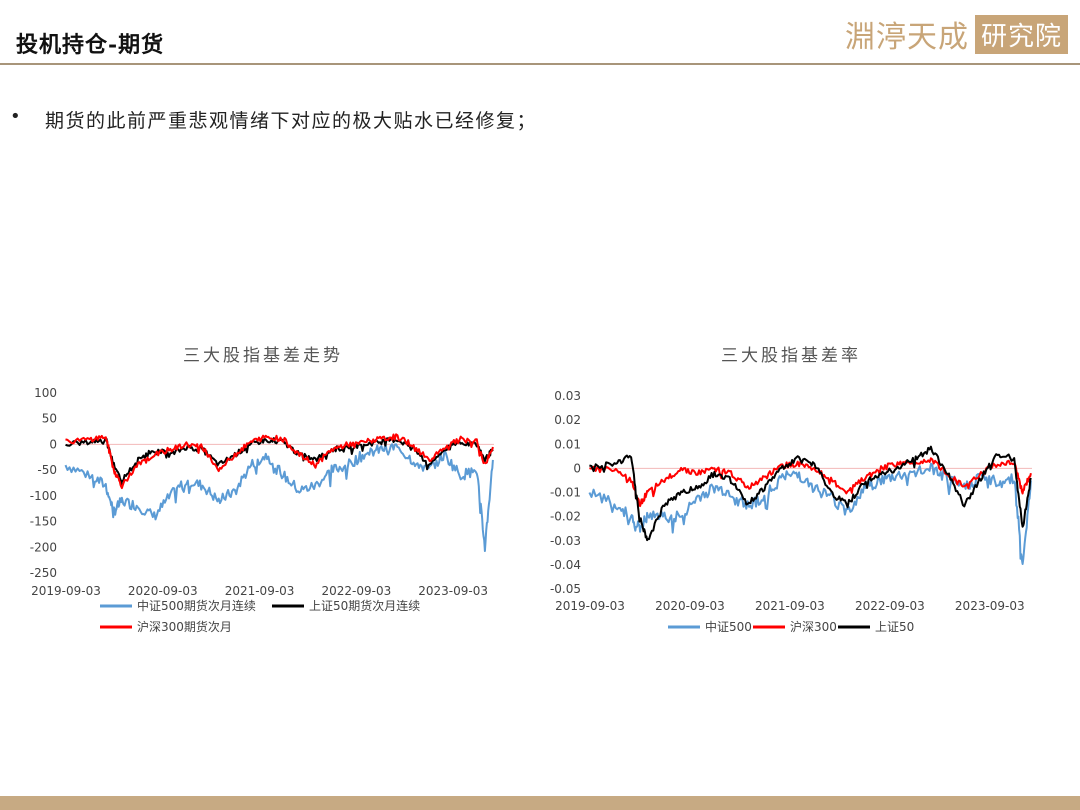 The width and height of the screenshot is (1080, 810). What do you see at coordinates (813, 627) in the screenshot?
I see `chart2-legend-label: 沪深300` at bounding box center [813, 627].